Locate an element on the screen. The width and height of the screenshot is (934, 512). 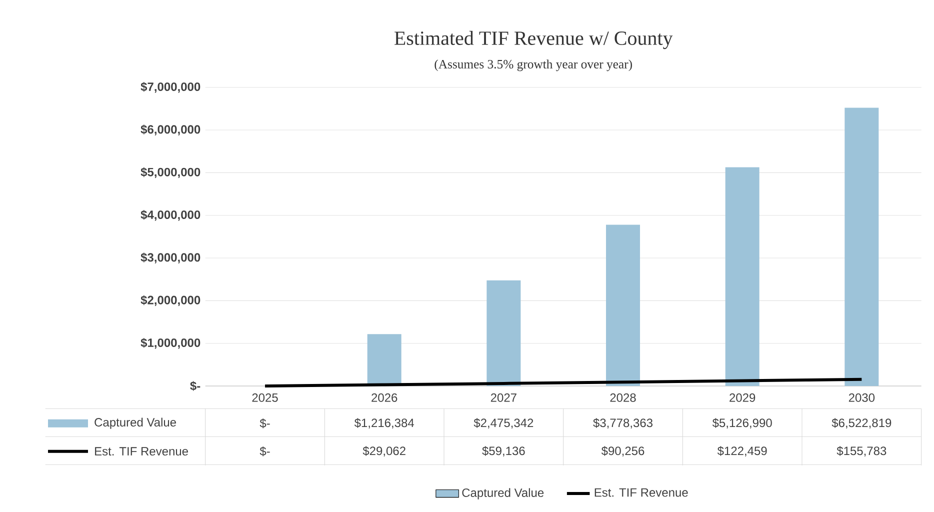
data-label: $3,778,363 is located at coordinates (622, 423).